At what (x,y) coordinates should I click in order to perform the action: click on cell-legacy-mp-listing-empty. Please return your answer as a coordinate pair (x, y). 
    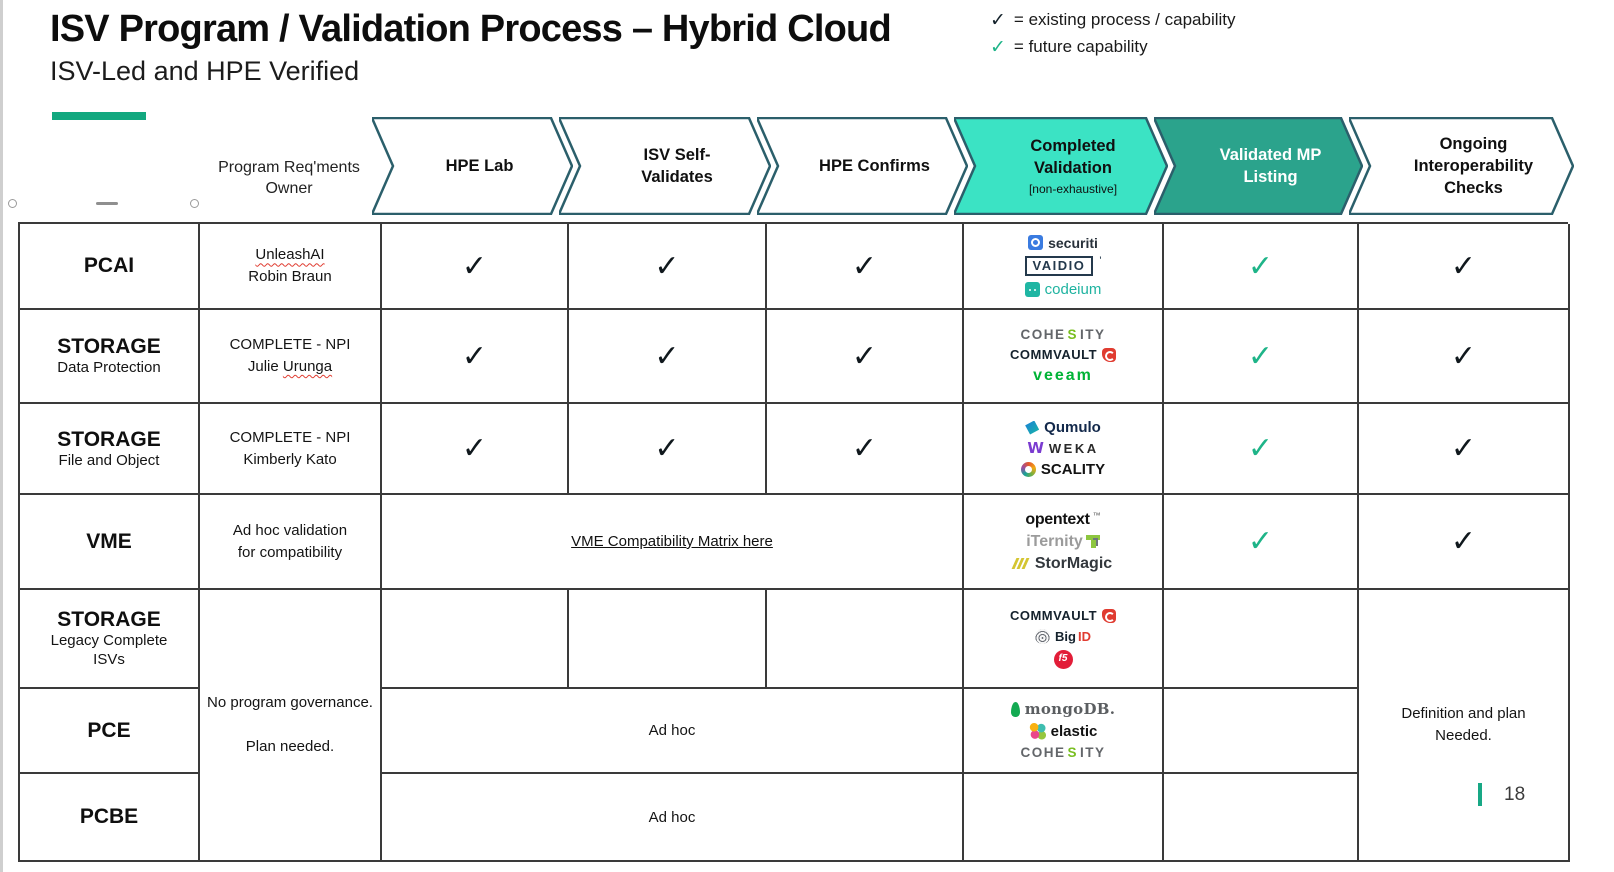
    Looking at the image, I should click on (1261, 639).